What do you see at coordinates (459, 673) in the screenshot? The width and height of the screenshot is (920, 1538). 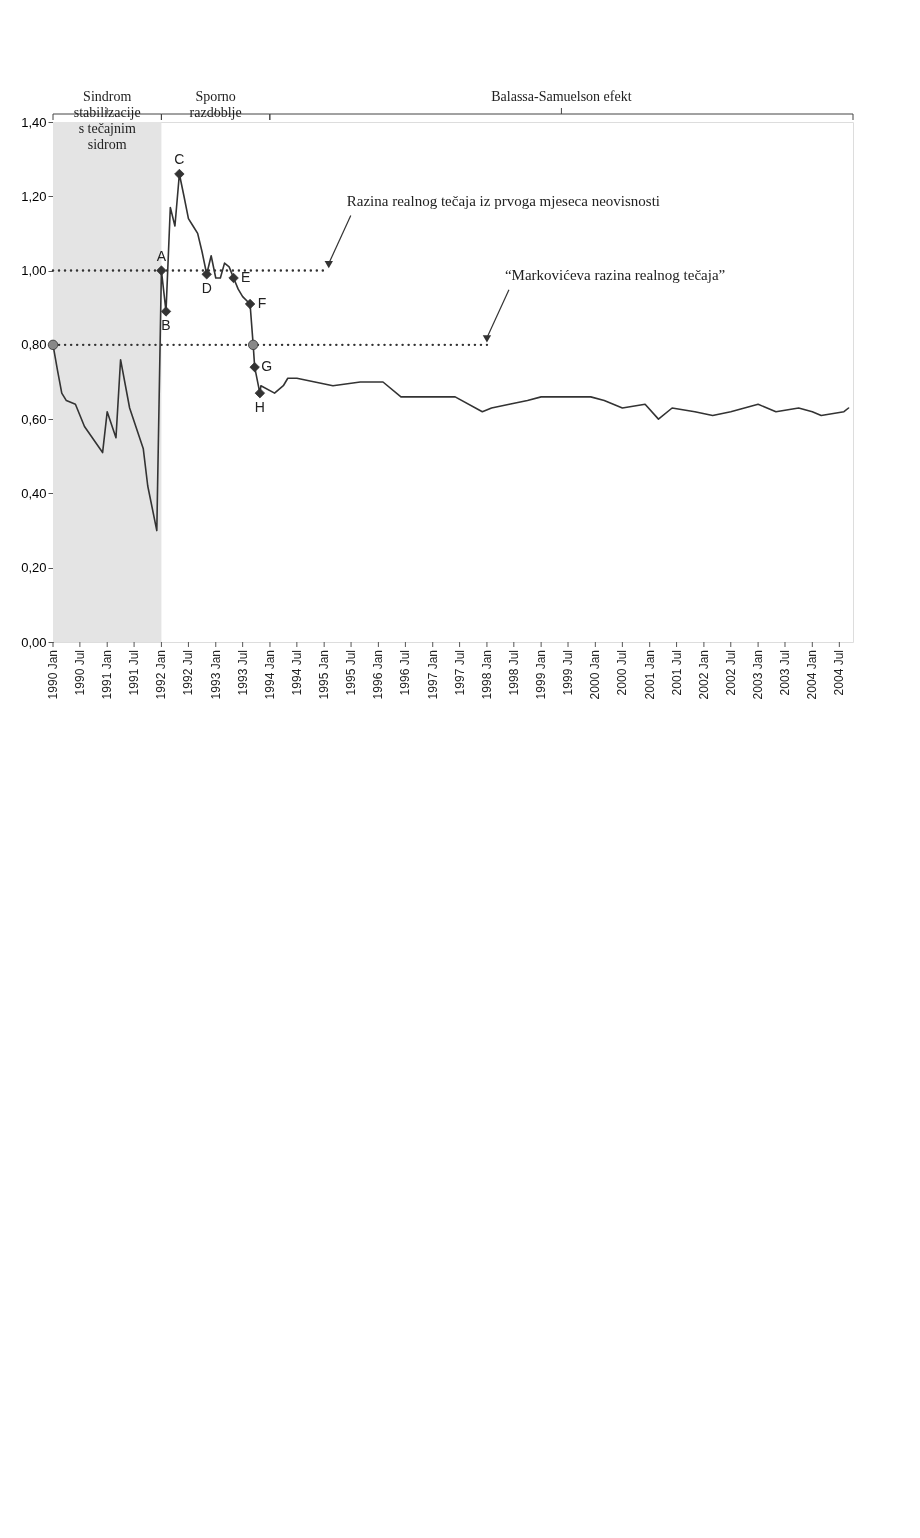 I see `x-tick-label: 1997 Jul` at bounding box center [459, 673].